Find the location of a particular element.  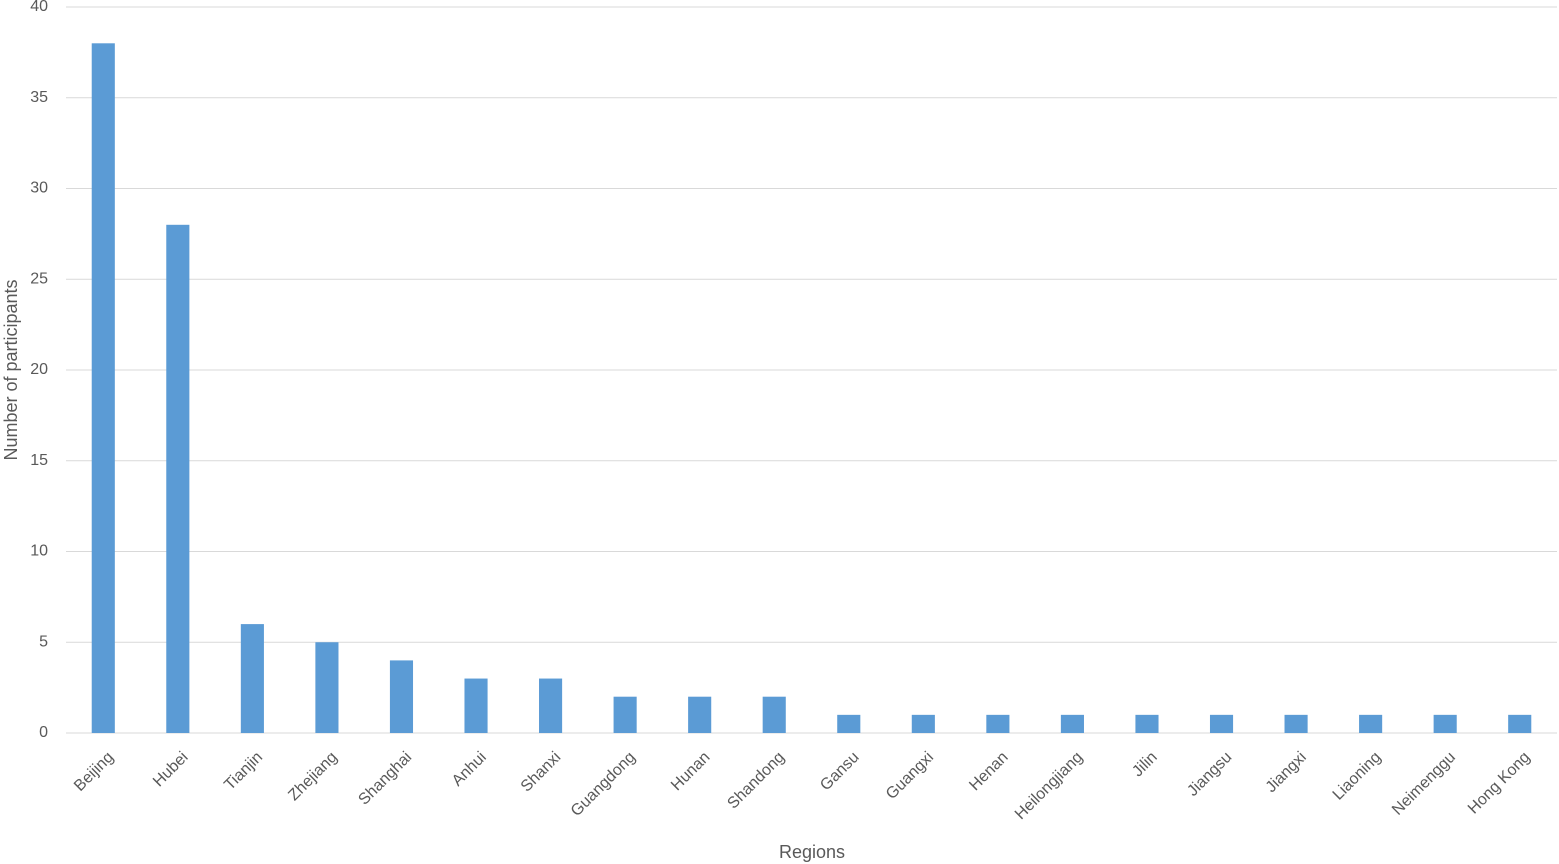

x-tick-label: Zhejiang is located at coordinates (312, 776).